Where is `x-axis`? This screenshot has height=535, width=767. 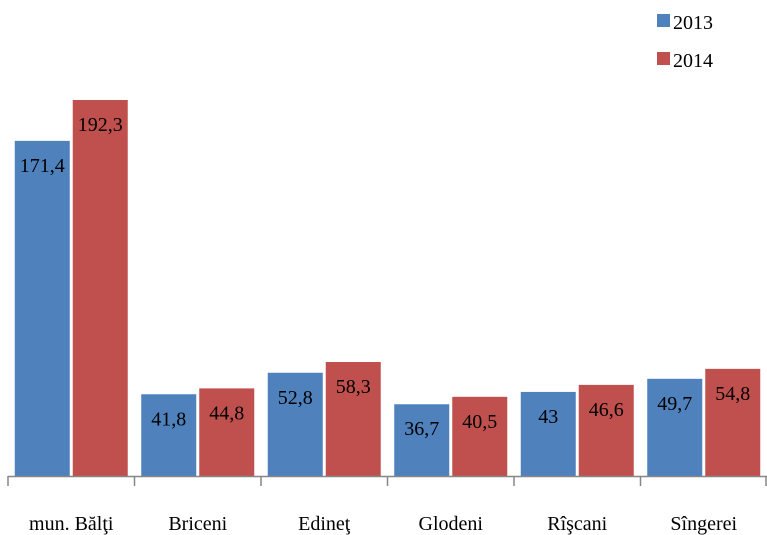
x-axis is located at coordinates (387, 480).